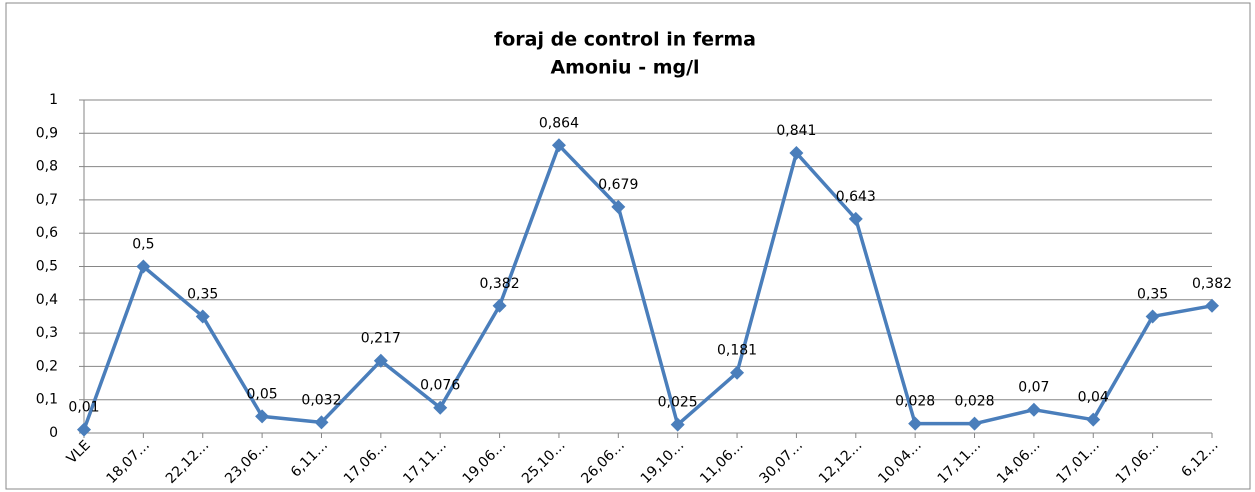 The height and width of the screenshot is (492, 1255). What do you see at coordinates (83, 408) in the screenshot?
I see `data-label: 0,01` at bounding box center [83, 408].